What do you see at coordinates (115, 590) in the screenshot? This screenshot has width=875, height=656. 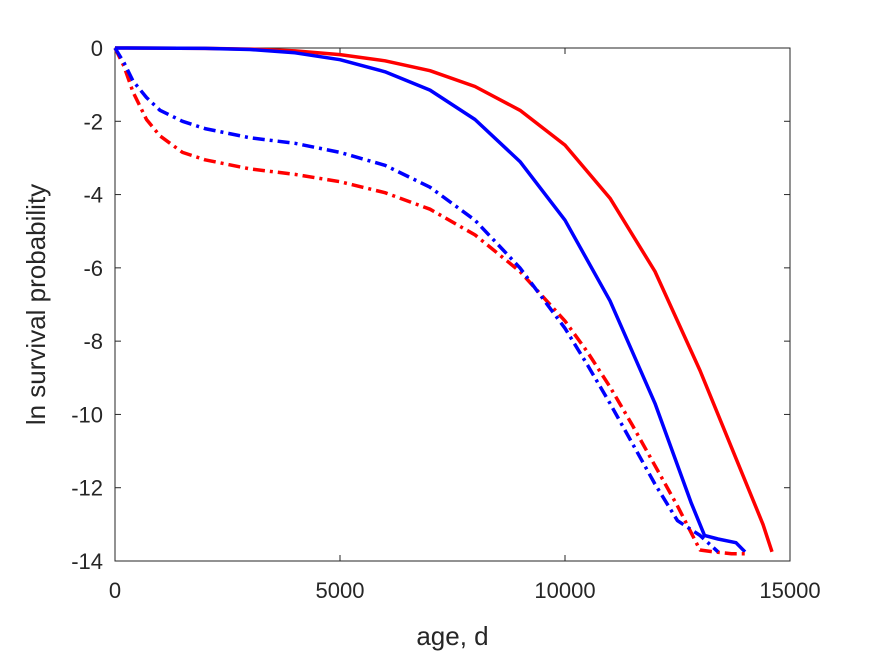 I see `x-tick-label: 0` at bounding box center [115, 590].